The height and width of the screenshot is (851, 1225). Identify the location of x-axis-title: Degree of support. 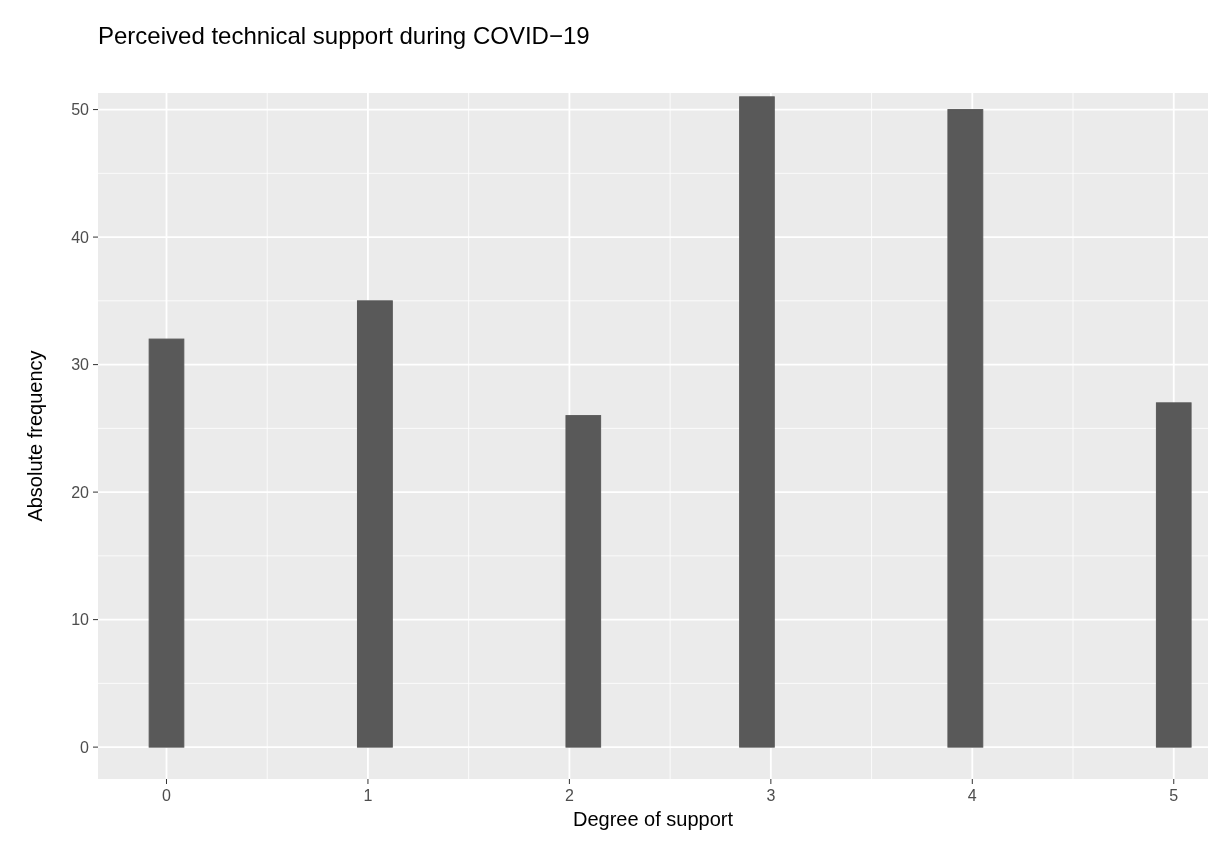
(653, 819).